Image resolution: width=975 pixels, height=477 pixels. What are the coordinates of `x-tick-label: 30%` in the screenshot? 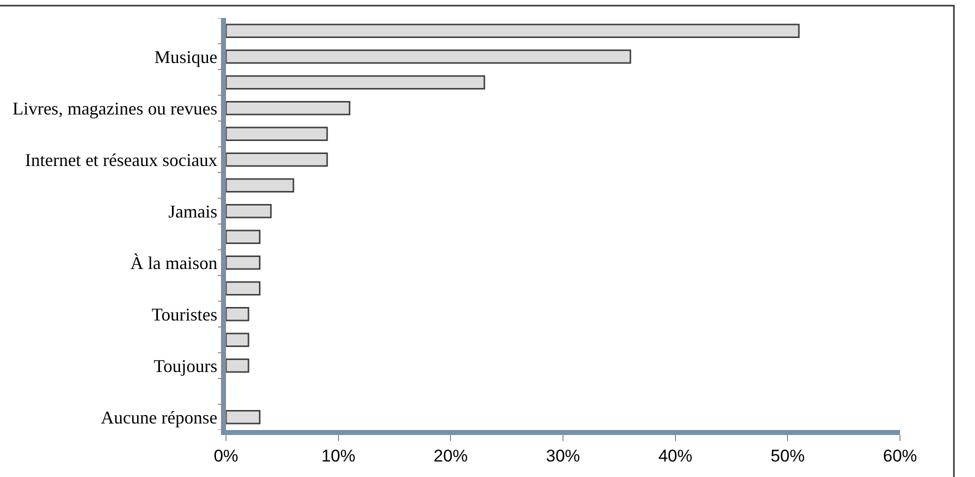 It's located at (563, 456).